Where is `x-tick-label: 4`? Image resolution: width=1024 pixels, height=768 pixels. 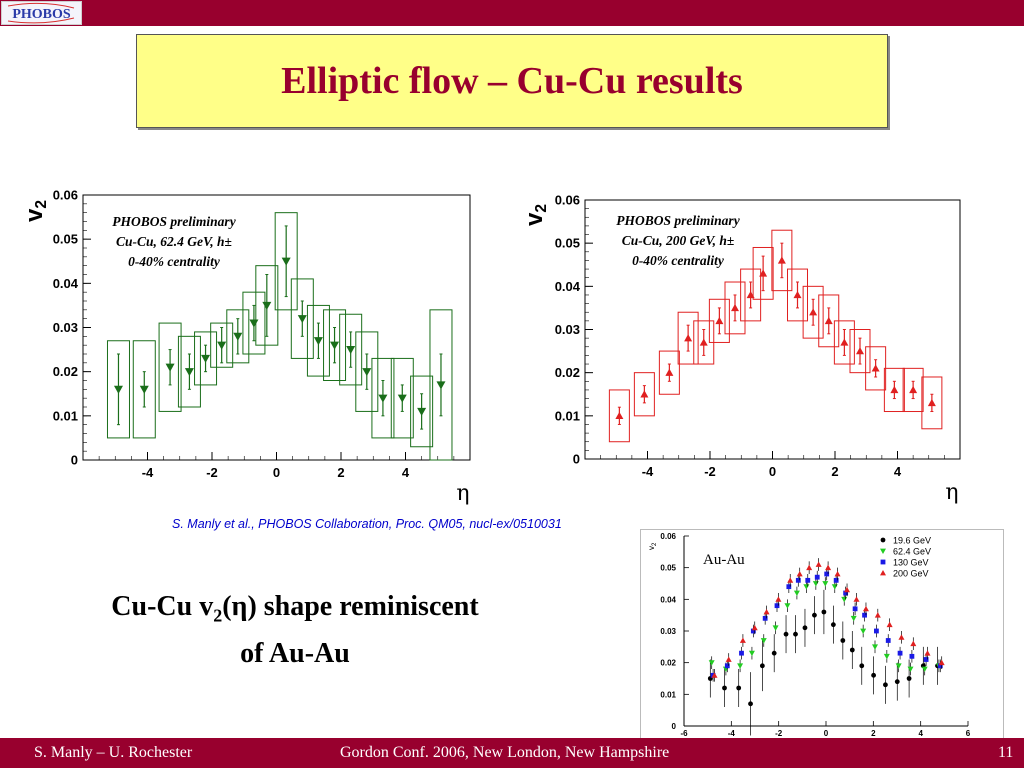 x-tick-label: 4 is located at coordinates (406, 472).